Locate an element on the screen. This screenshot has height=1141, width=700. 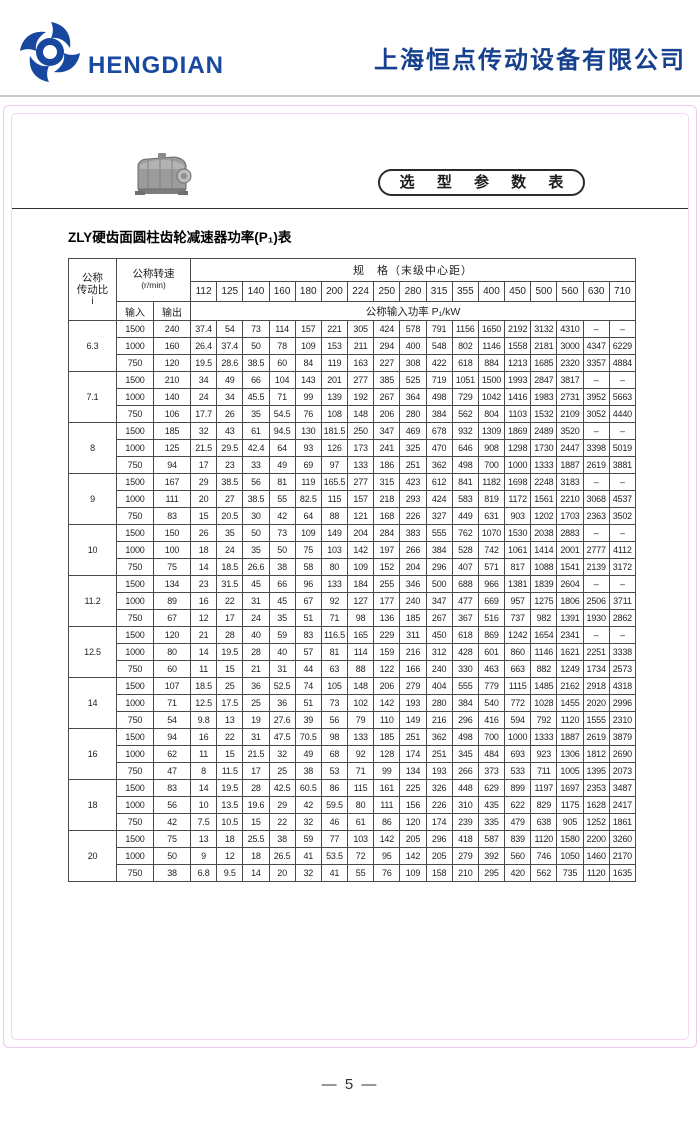
power-value-cell: 76 is located at coordinates (387, 873).